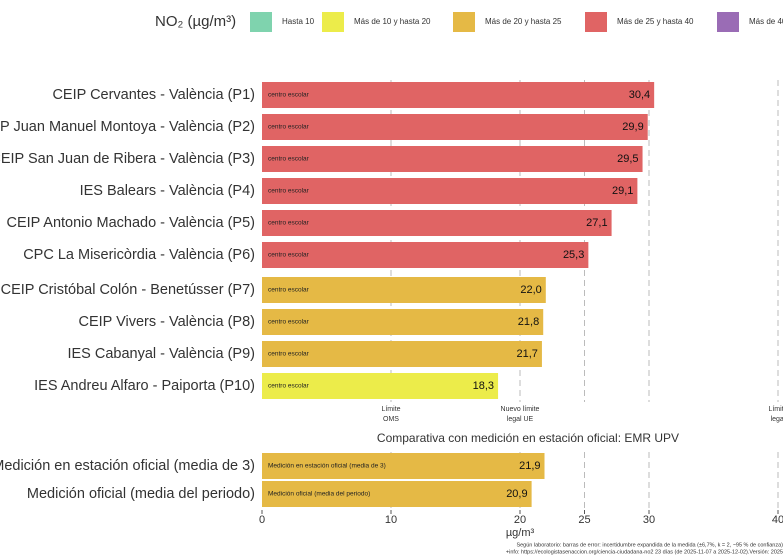 The height and width of the screenshot is (559, 783). Describe the element at coordinates (130, 223) in the screenshot. I see `category-label: CEIP Antonio Machado - València (P5)` at that location.